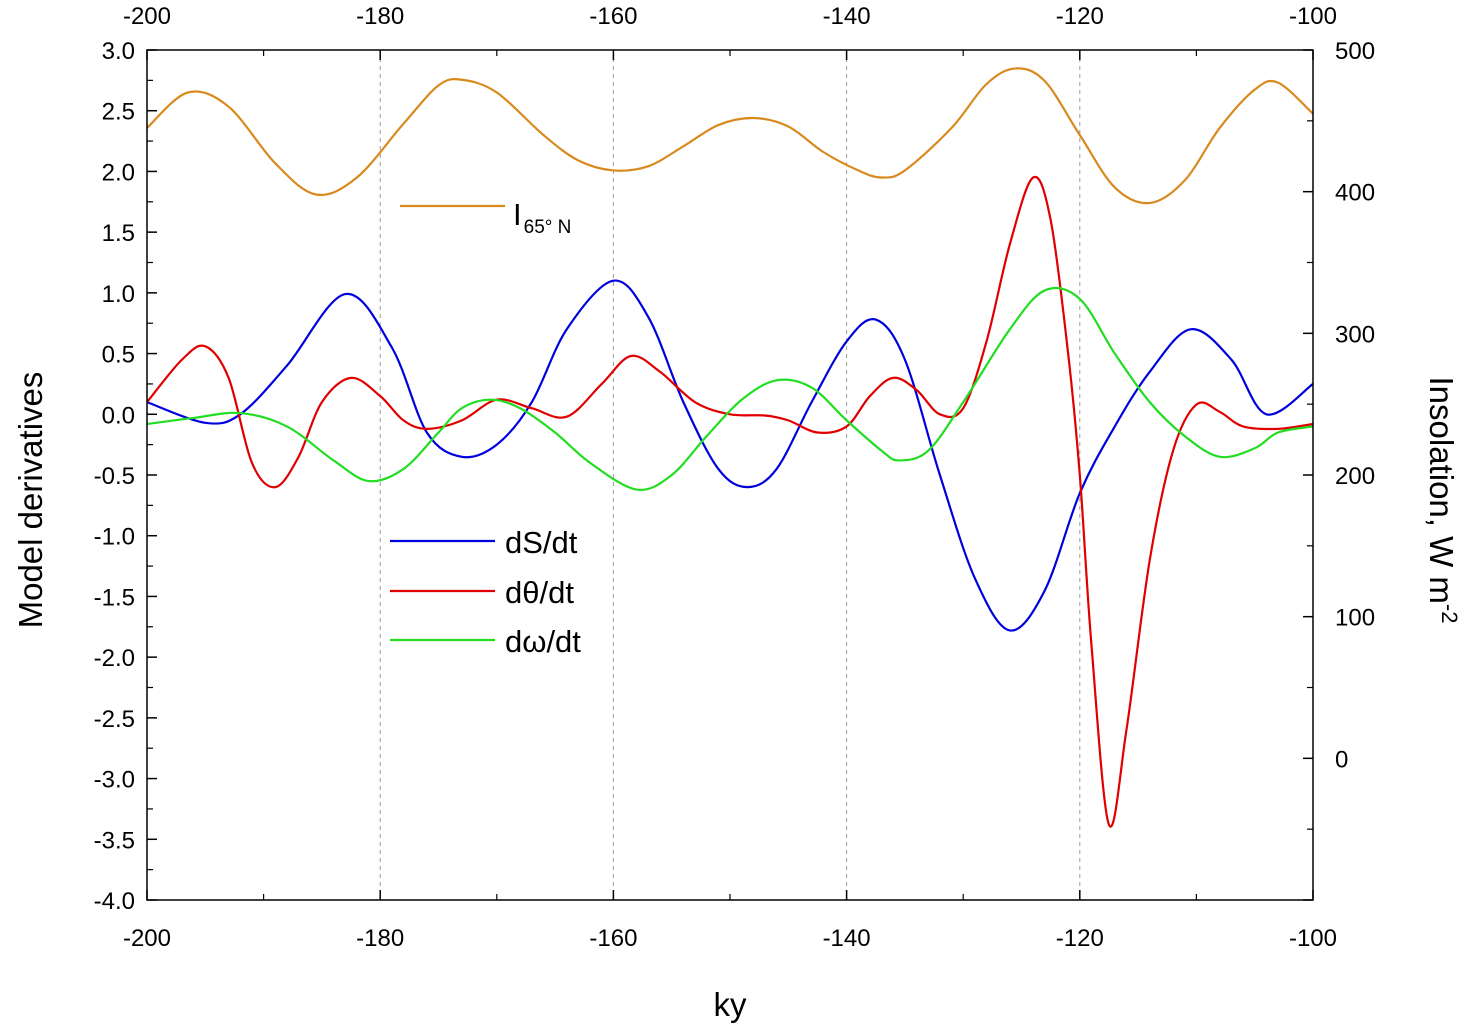 The height and width of the screenshot is (1027, 1469). Describe the element at coordinates (539, 592) in the screenshot. I see `legend-label-dthetadt: dθ/dt` at that location.